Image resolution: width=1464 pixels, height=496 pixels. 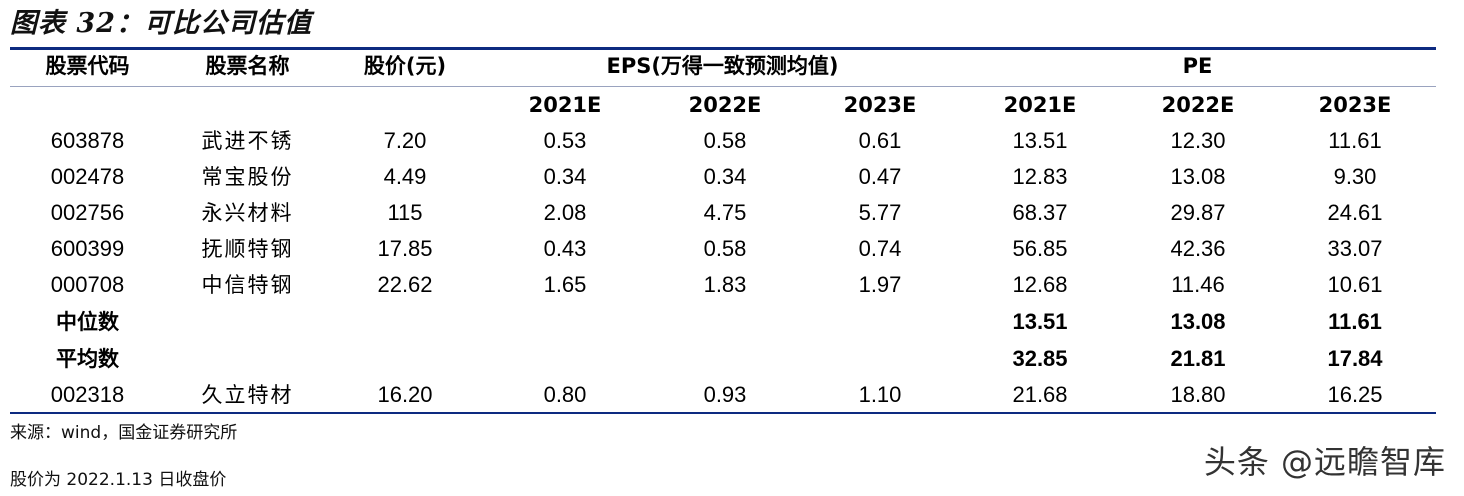 I want to click on cell-pe-2021: 12.83, so click(x=1040, y=176).